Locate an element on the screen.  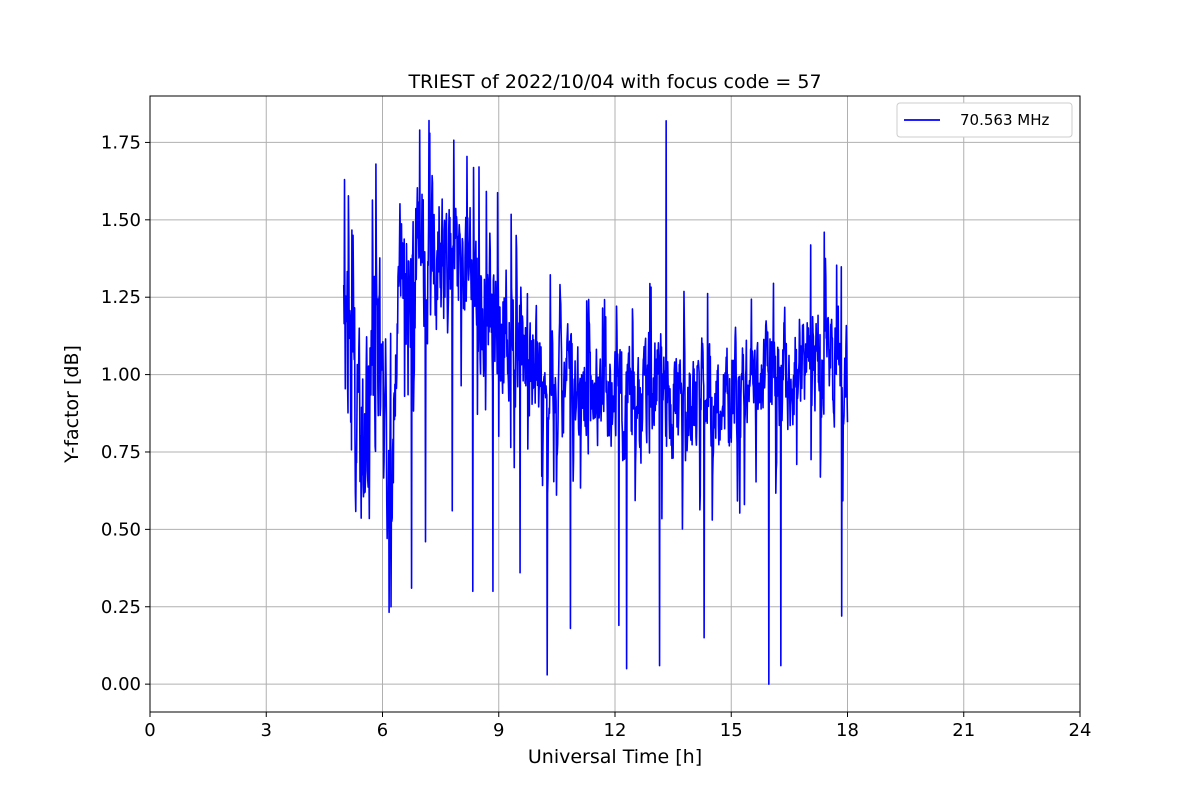
y-tick-label: 1.75 is located at coordinates (121, 142).